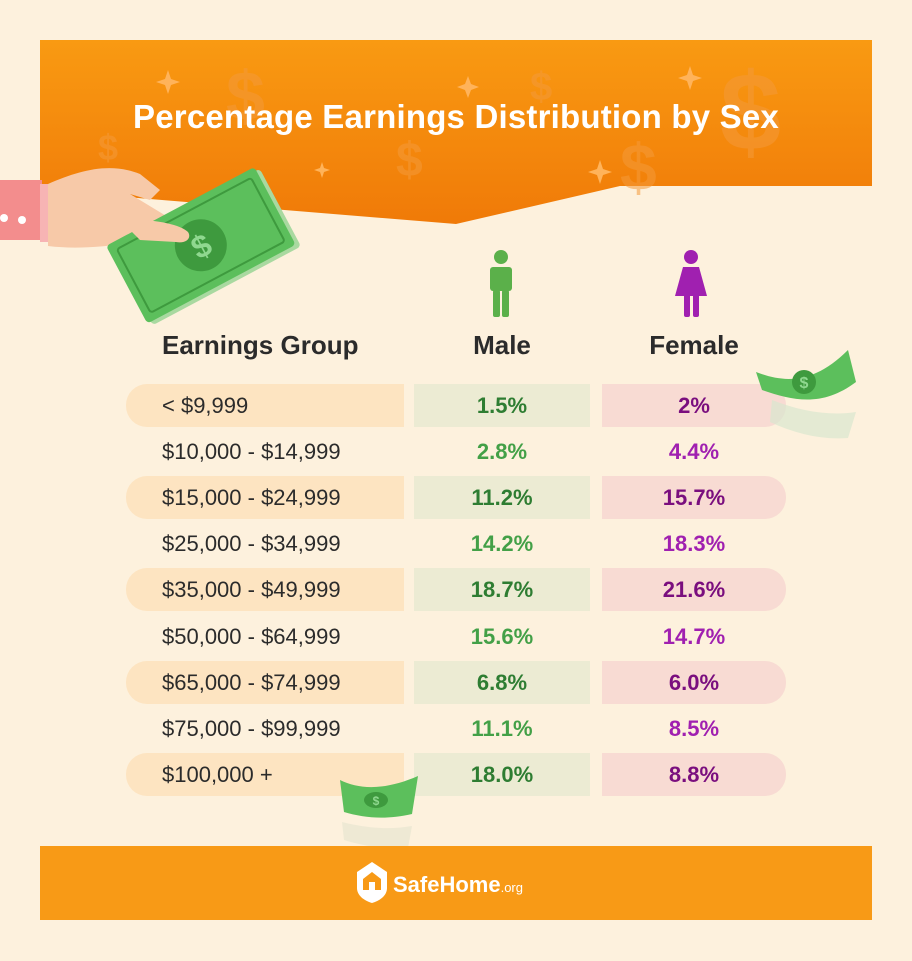  I want to click on page-title: Percentage Earnings Distribution by Sex, so click(456, 116).